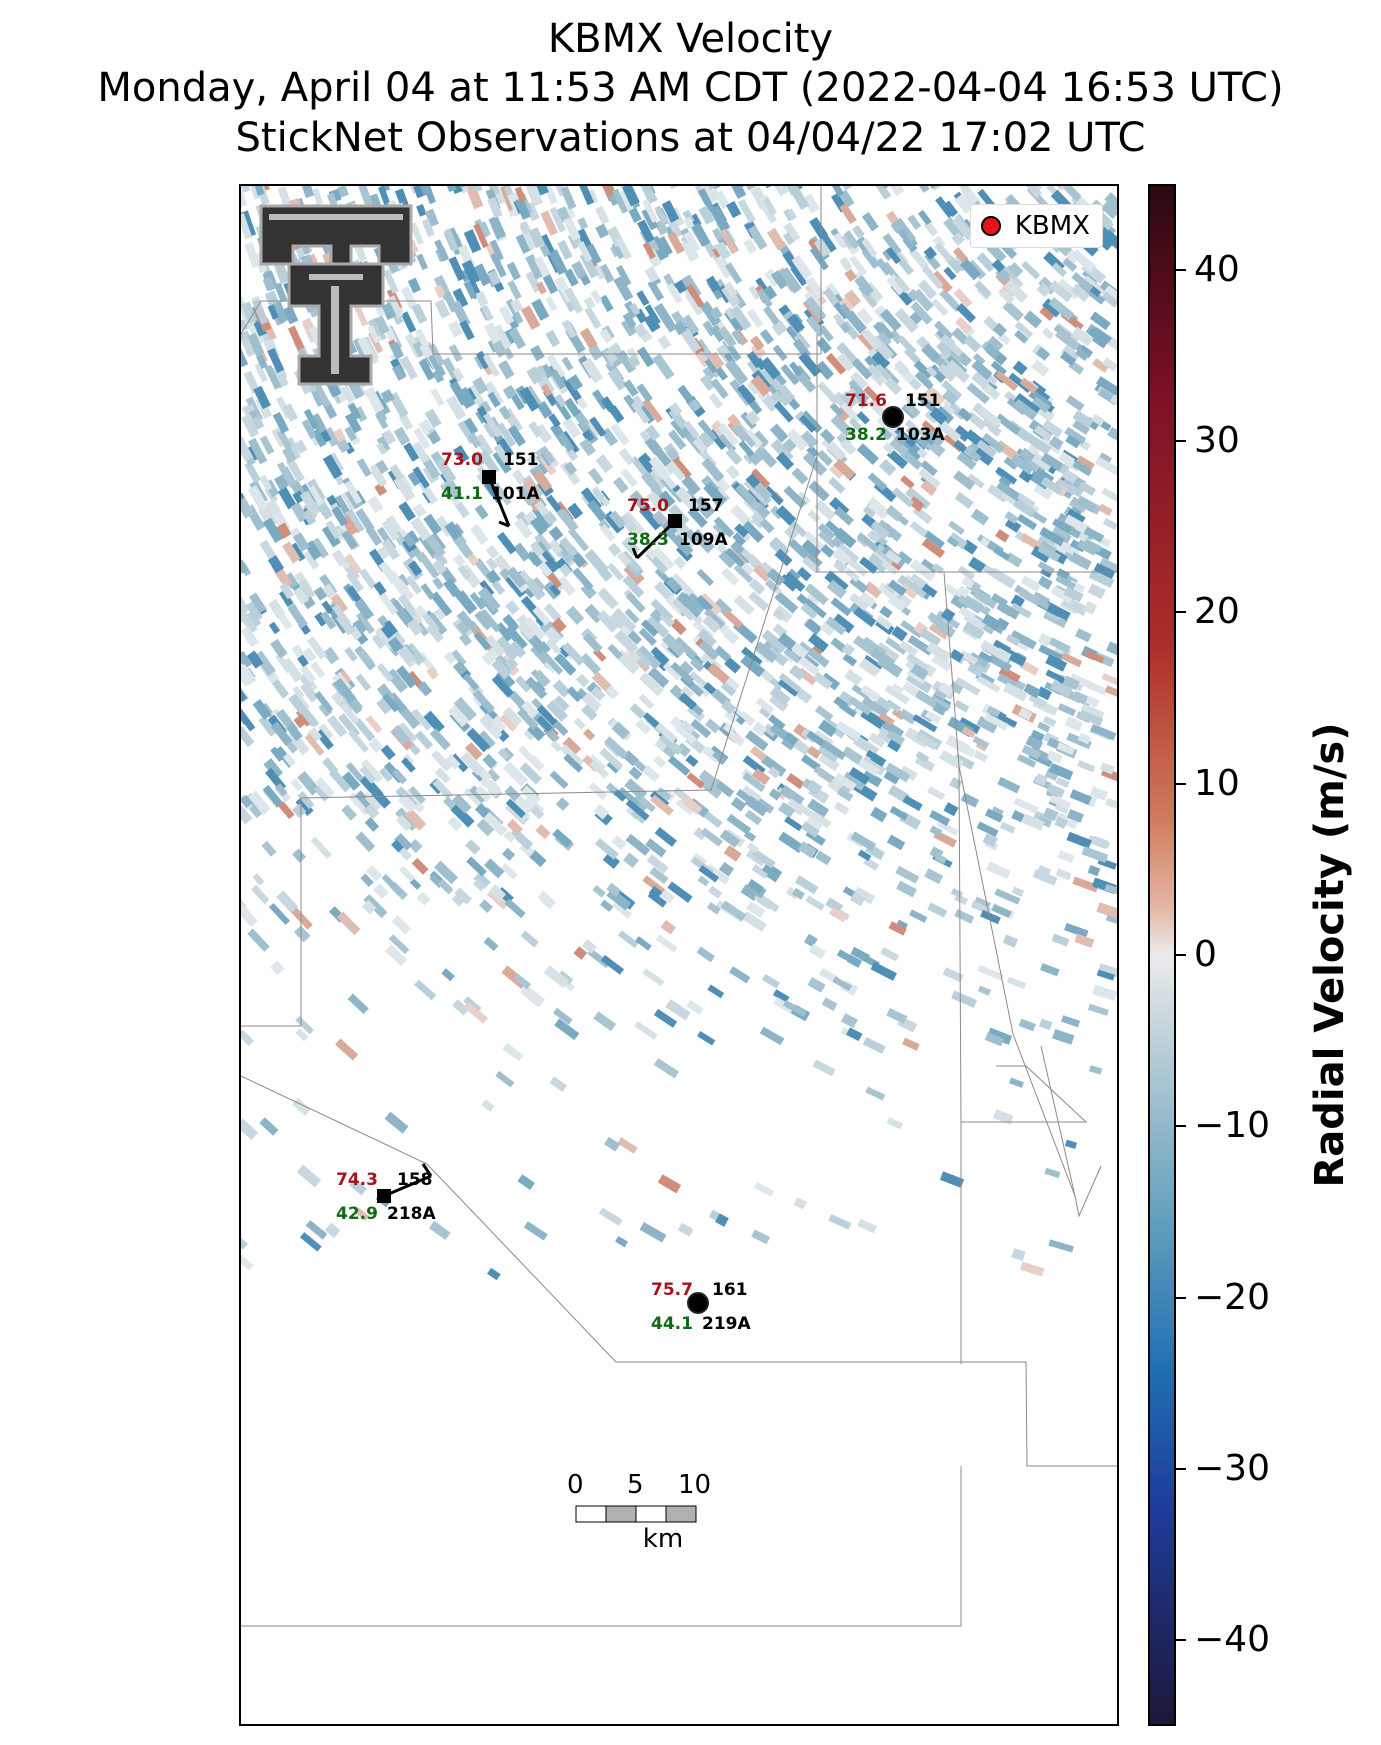  Describe the element at coordinates (1232, 1640) in the screenshot. I see `colorbar-tick-label: −40` at that location.